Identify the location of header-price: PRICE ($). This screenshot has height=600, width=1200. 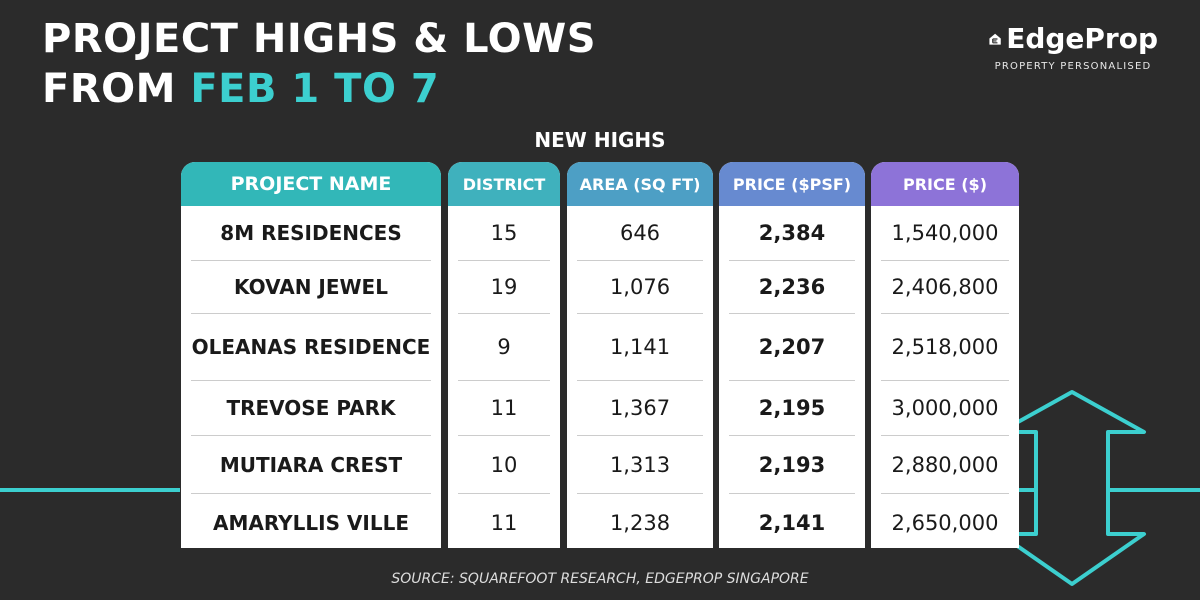
(945, 184).